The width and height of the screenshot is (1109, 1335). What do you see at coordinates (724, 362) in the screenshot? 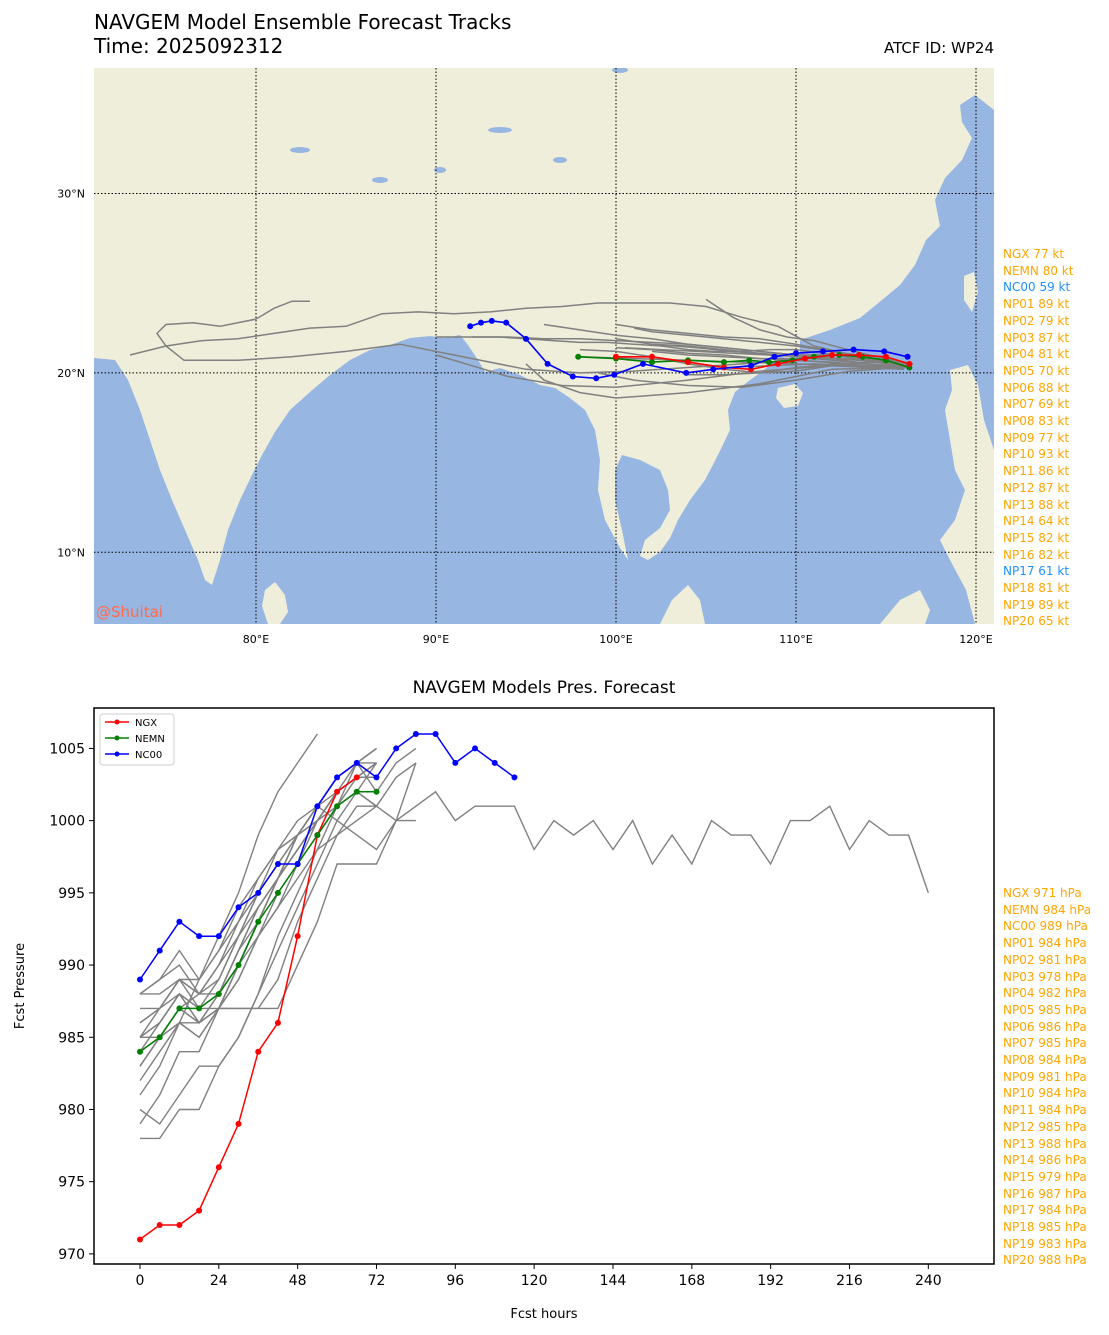
I see `track-point-nemn` at bounding box center [724, 362].